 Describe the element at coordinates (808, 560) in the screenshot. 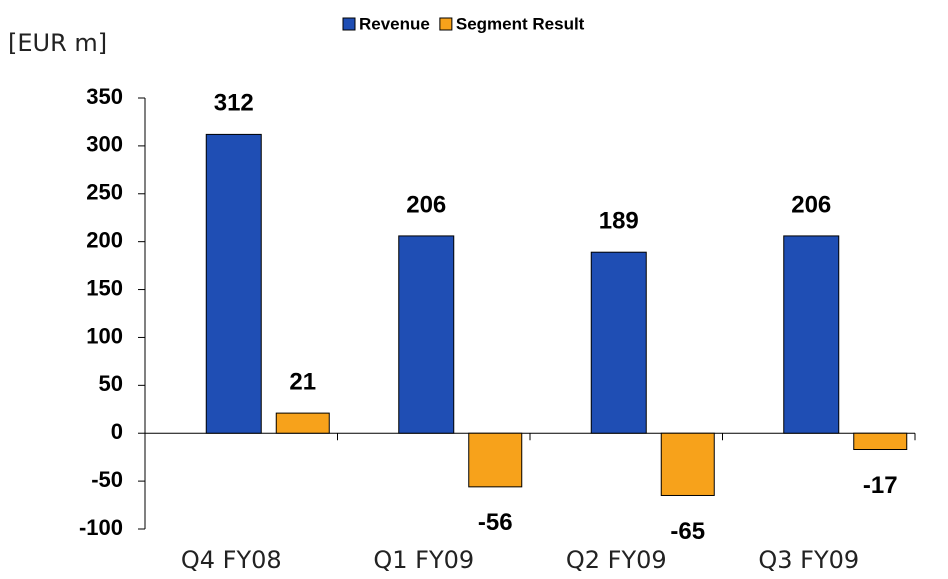

I see `x-tick-label: Q3 FY09` at that location.